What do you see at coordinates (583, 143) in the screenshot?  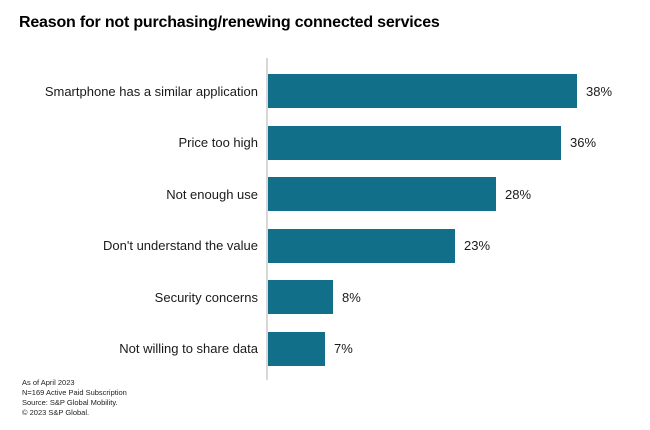 I see `value-label: 36%` at bounding box center [583, 143].